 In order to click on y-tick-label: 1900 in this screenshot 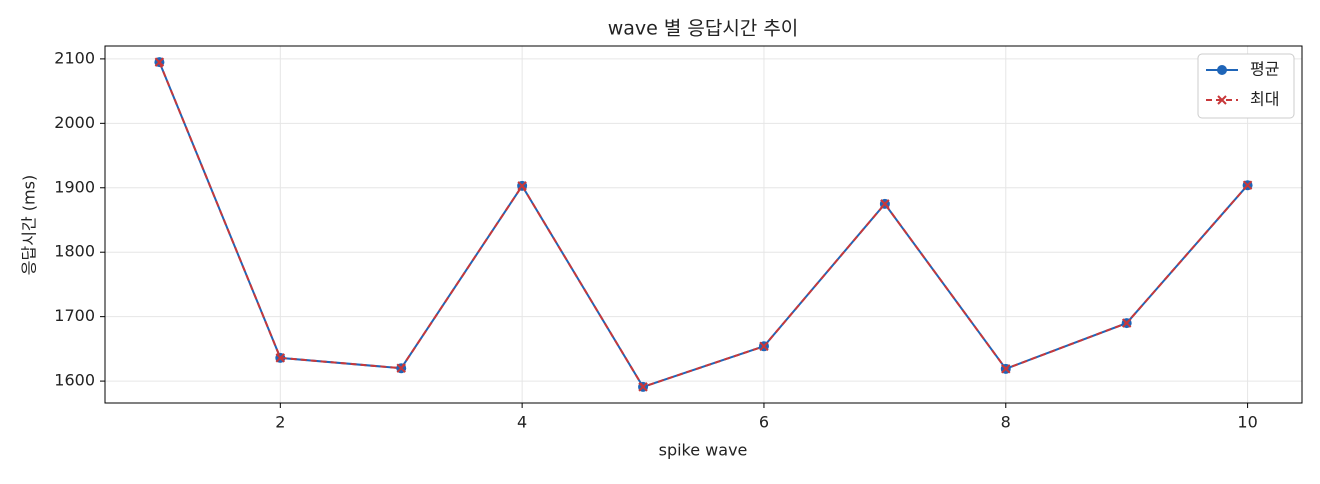, I will do `click(74, 186)`.